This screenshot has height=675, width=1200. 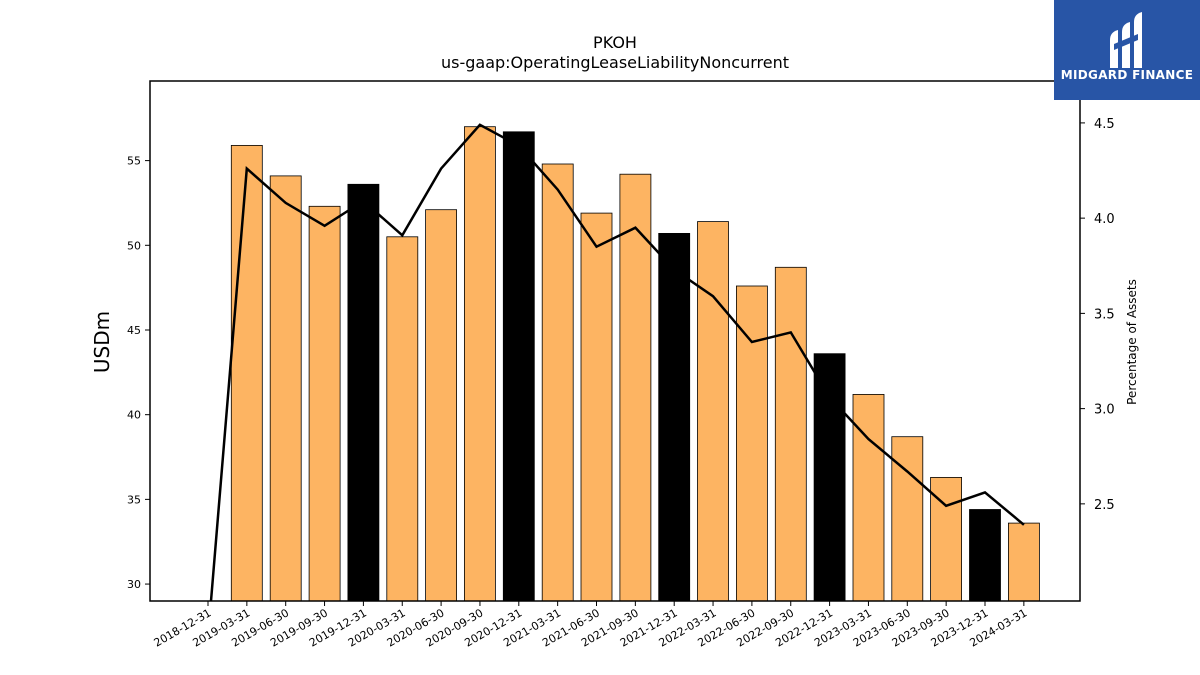 I want to click on y-tick-label: 35, so click(x=134, y=499).